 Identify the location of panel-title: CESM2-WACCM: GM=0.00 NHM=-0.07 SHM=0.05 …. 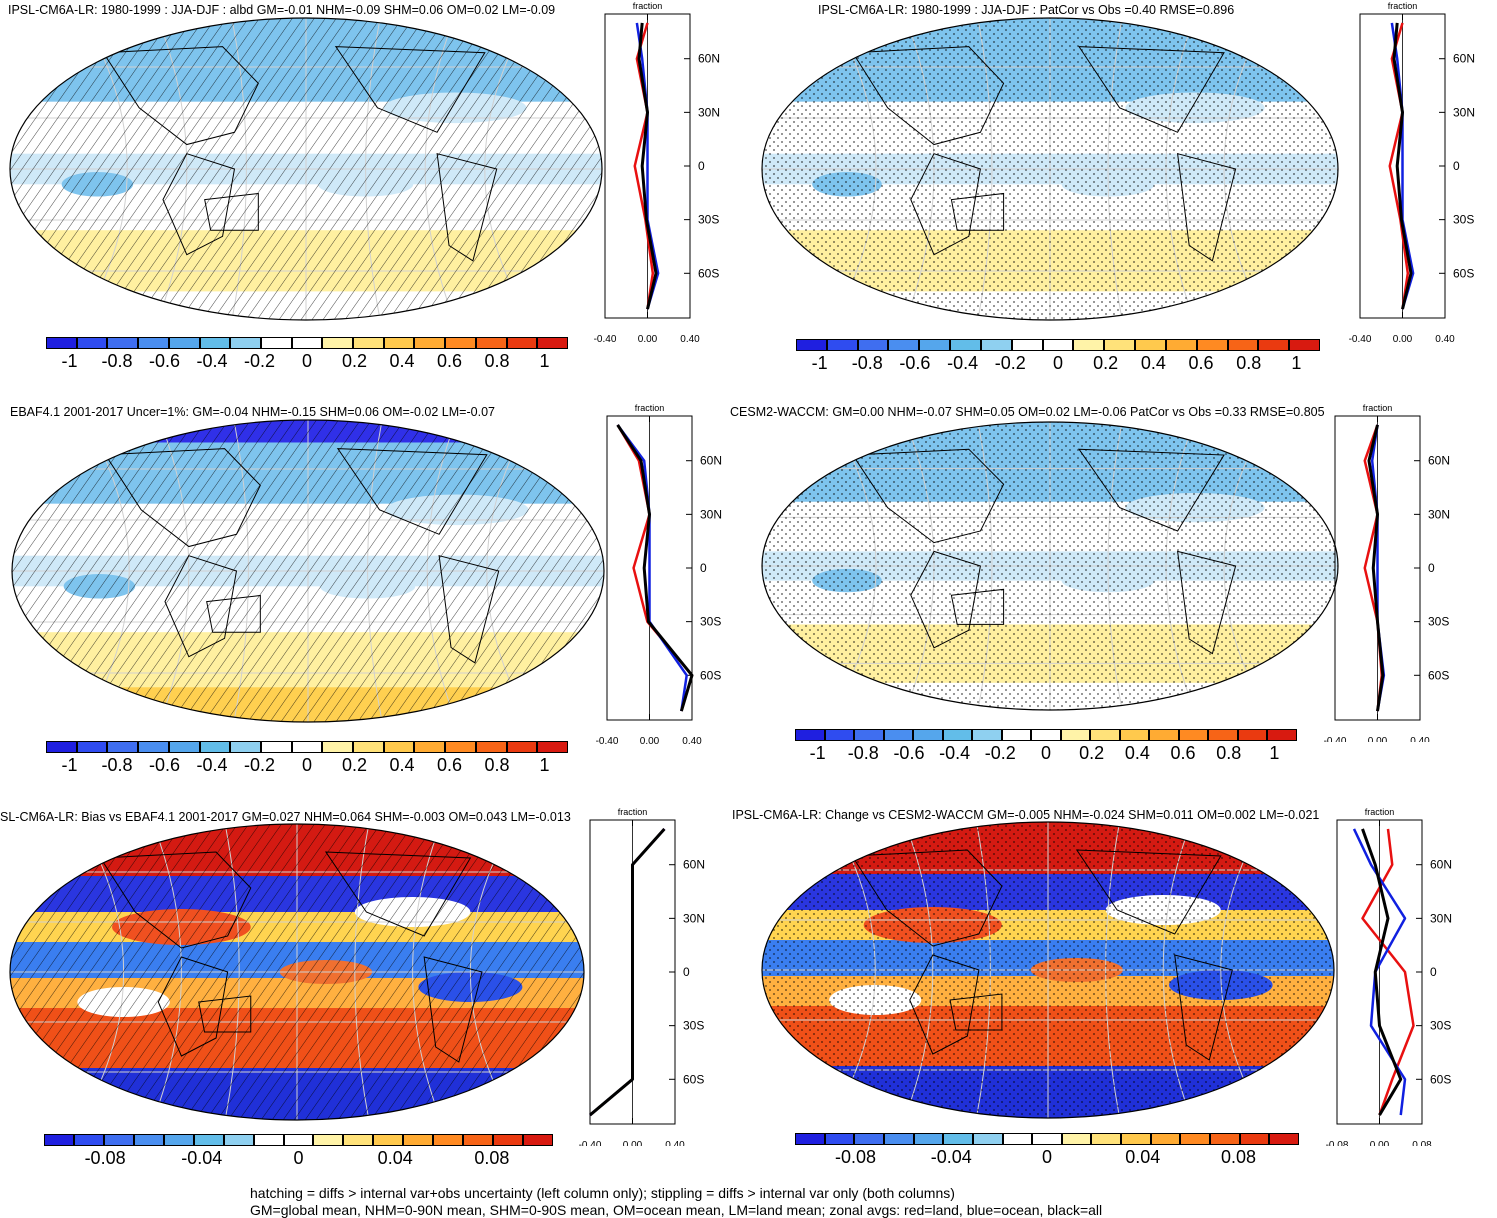
(1027, 412).